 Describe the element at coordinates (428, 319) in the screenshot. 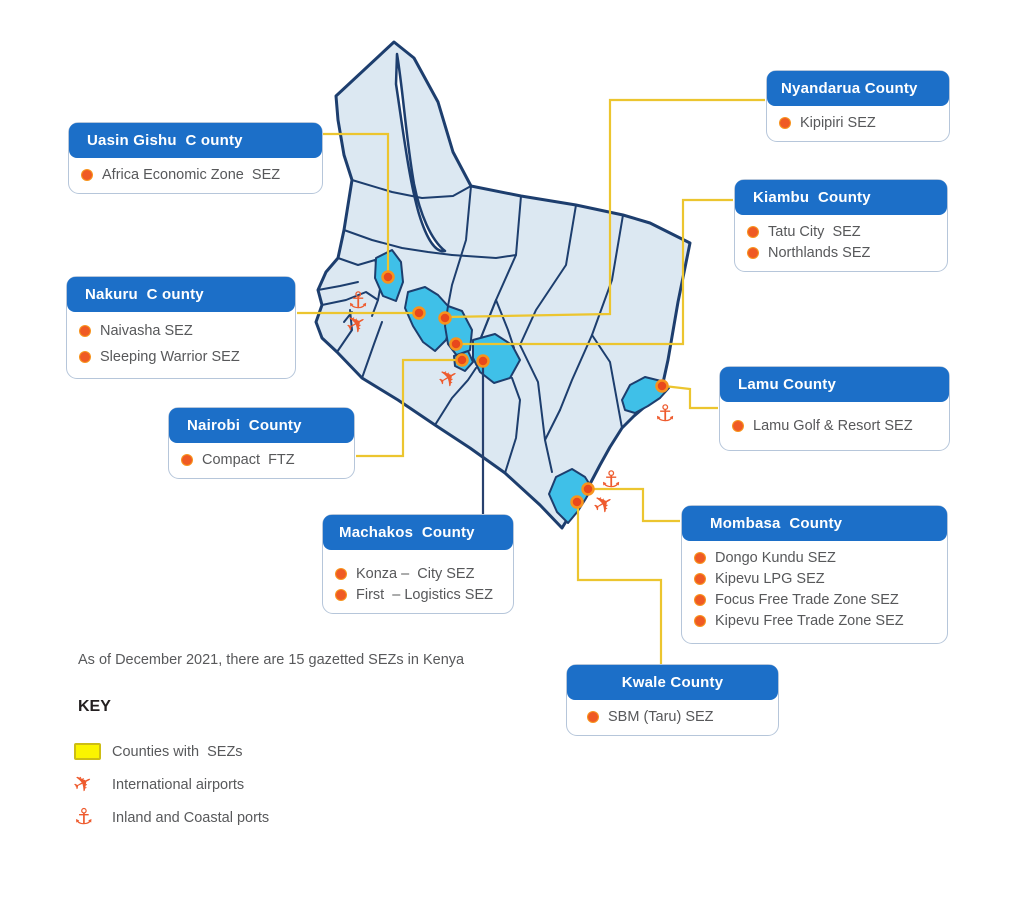

I see `county-shape-nakuru` at that location.